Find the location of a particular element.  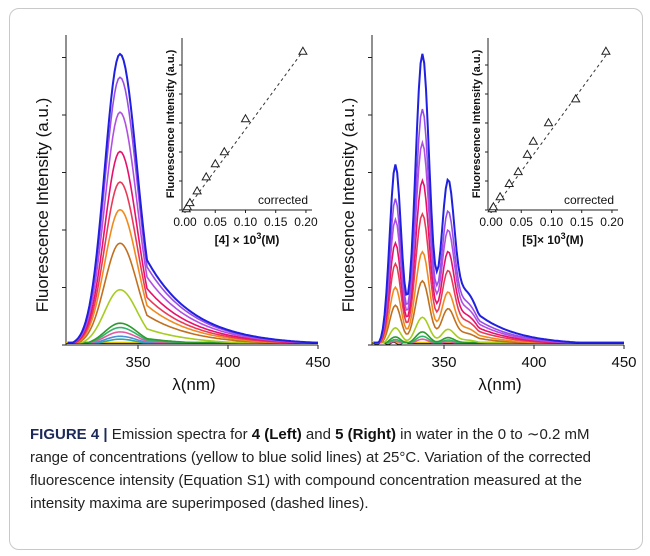

inset-x-label-compound: [5] is located at coordinates (529, 240).